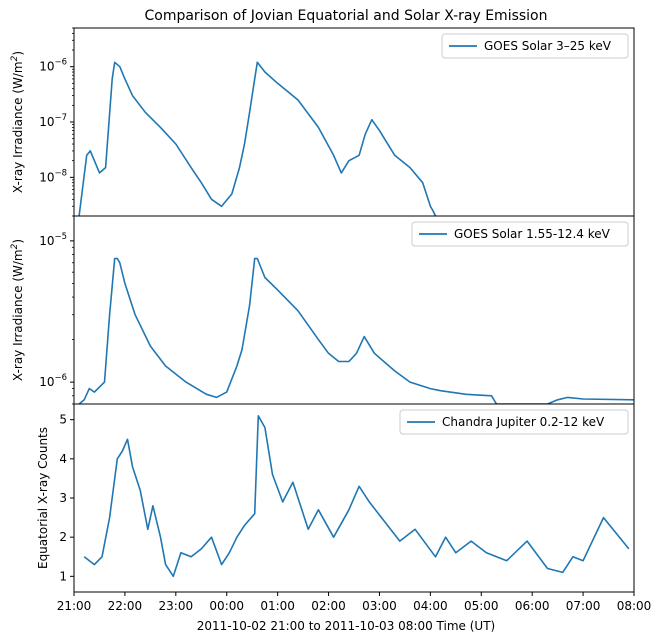  What do you see at coordinates (63, 420) in the screenshot?
I see `y-tick-label-bottom: 5` at bounding box center [63, 420].